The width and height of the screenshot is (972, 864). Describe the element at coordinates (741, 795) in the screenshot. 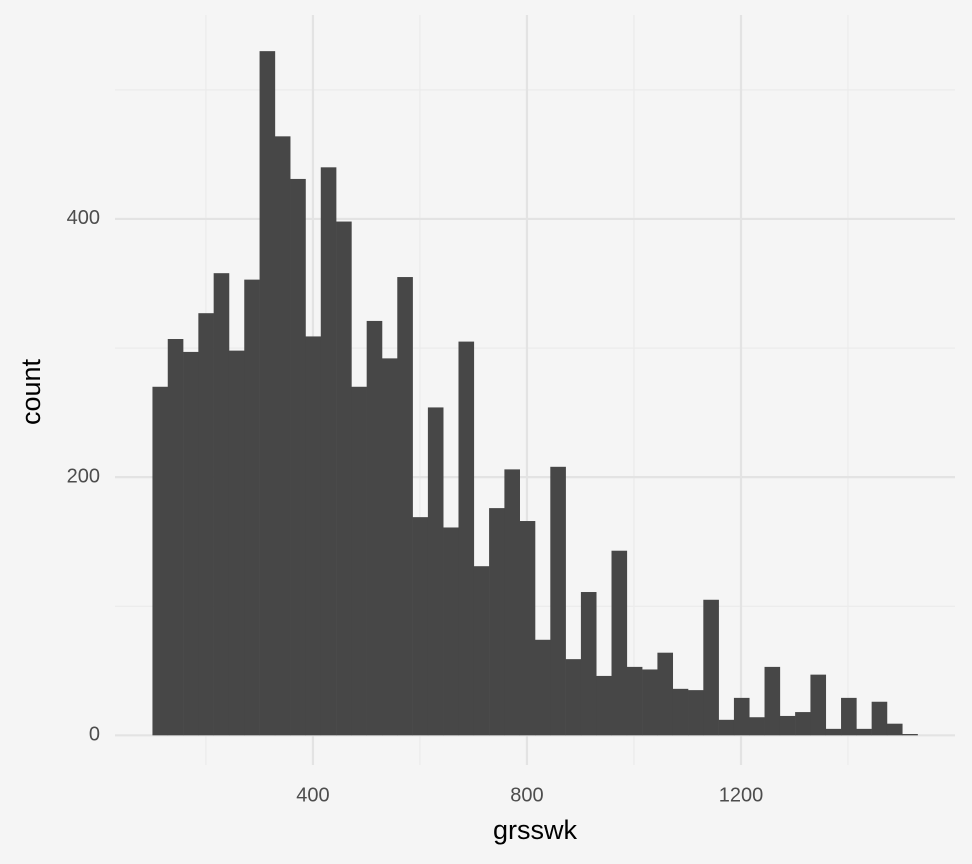

I see `x-tick-label: 1200` at that location.